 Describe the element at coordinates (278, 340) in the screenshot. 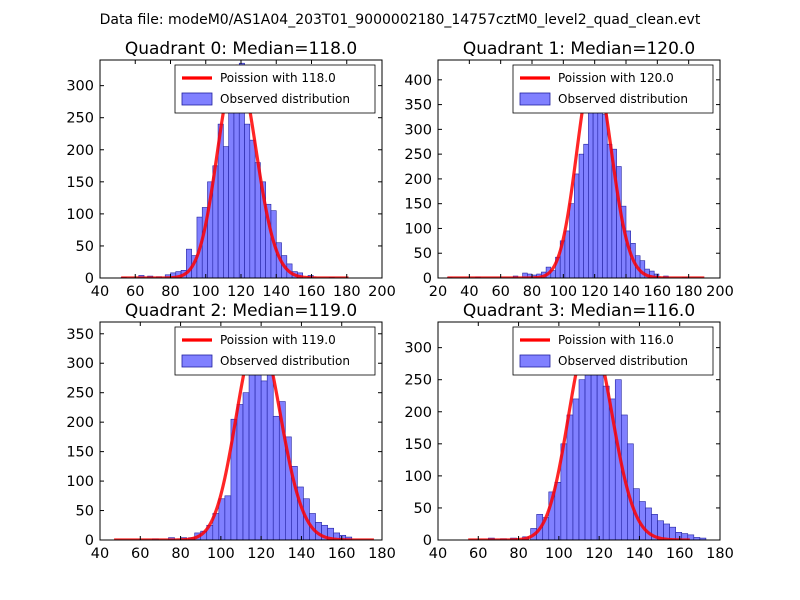

I see `legend-label-fit: Poission with 119.0` at that location.